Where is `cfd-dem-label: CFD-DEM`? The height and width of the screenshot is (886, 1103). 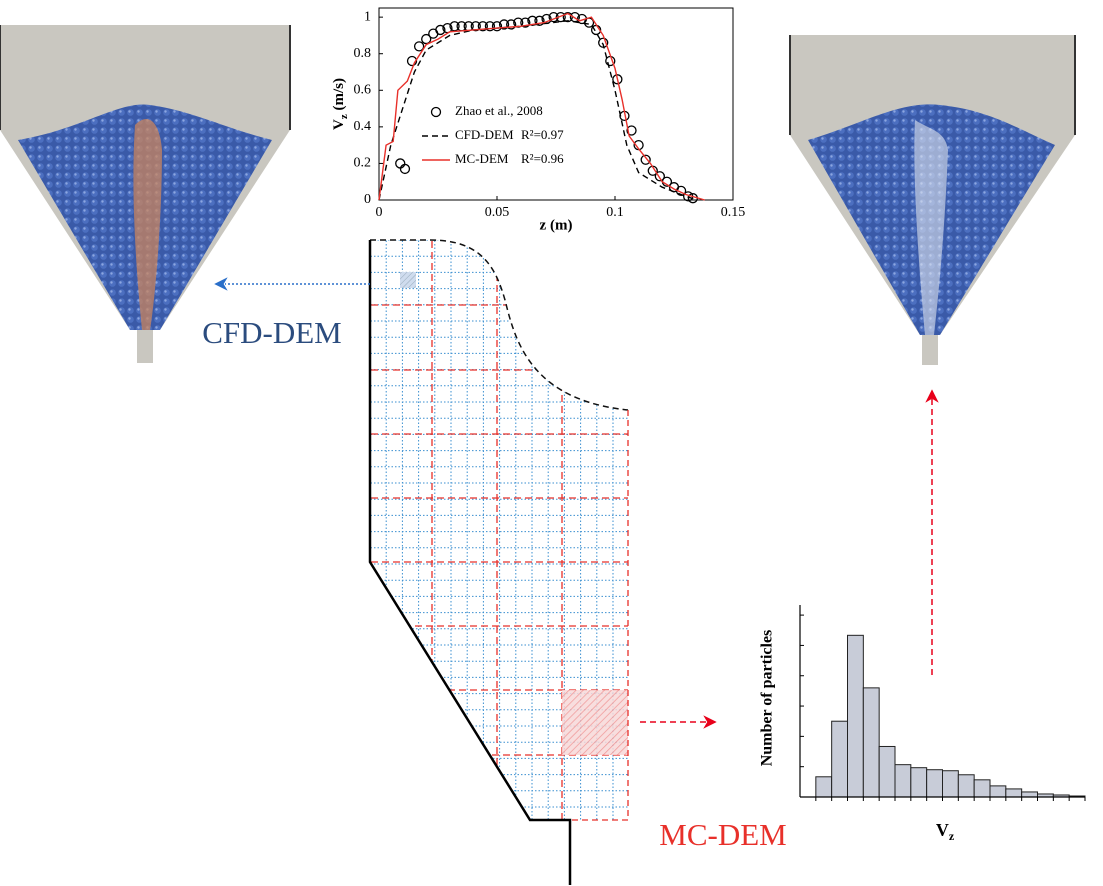
cfd-dem-label: CFD-DEM is located at coordinates (272, 332).